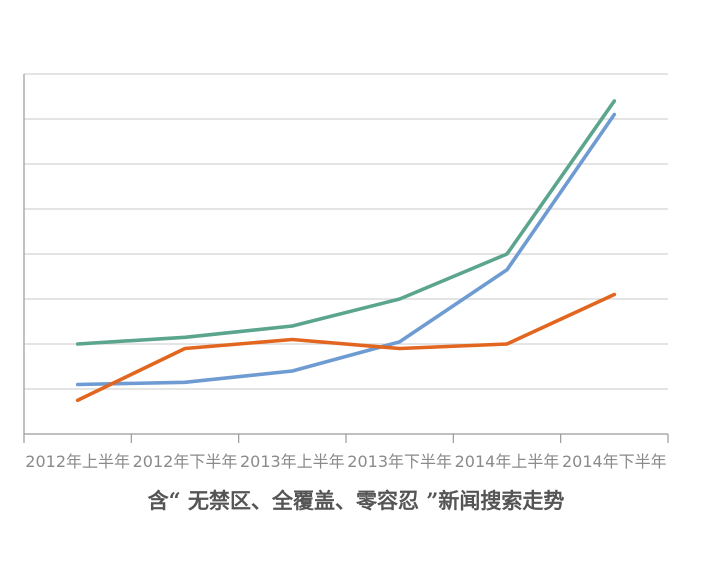 Image resolution: width=712 pixels, height=568 pixels. Describe the element at coordinates (356, 500) in the screenshot. I see `chart-title: 含“ 无禁区、全覆盖、零容忍 ”新闻搜索走势` at that location.